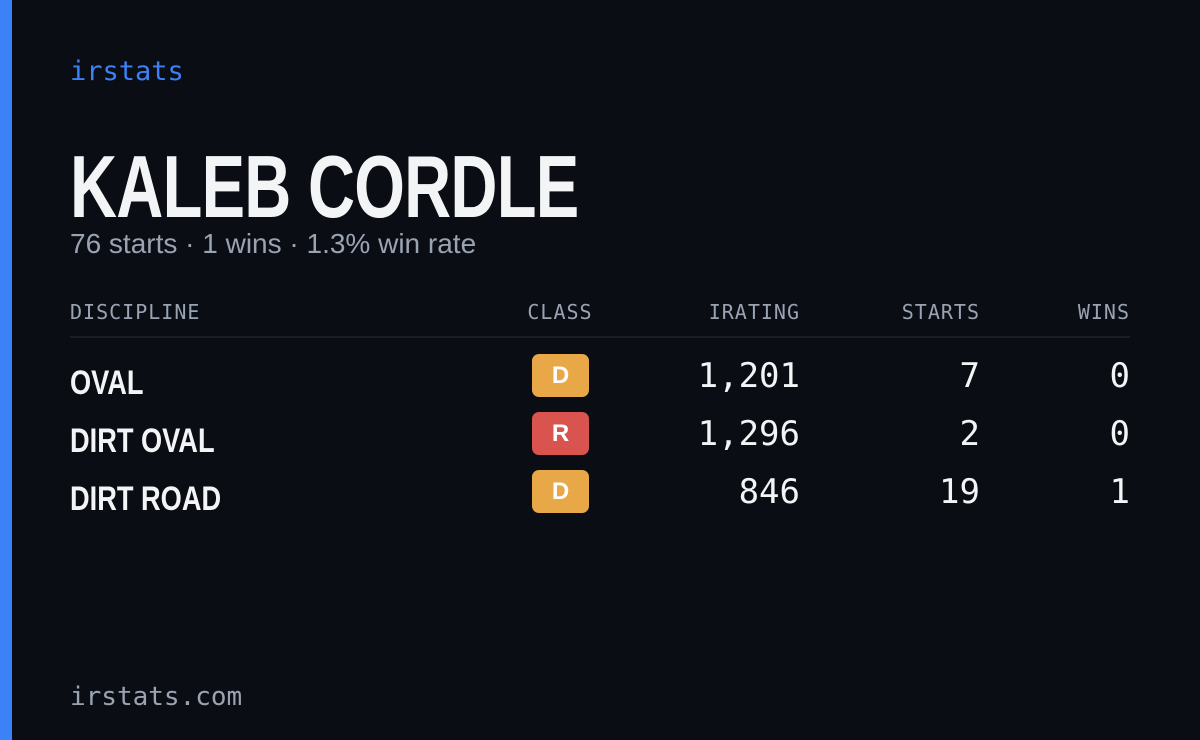 This screenshot has width=1200, height=740. I want to click on header-rule, so click(600, 337).